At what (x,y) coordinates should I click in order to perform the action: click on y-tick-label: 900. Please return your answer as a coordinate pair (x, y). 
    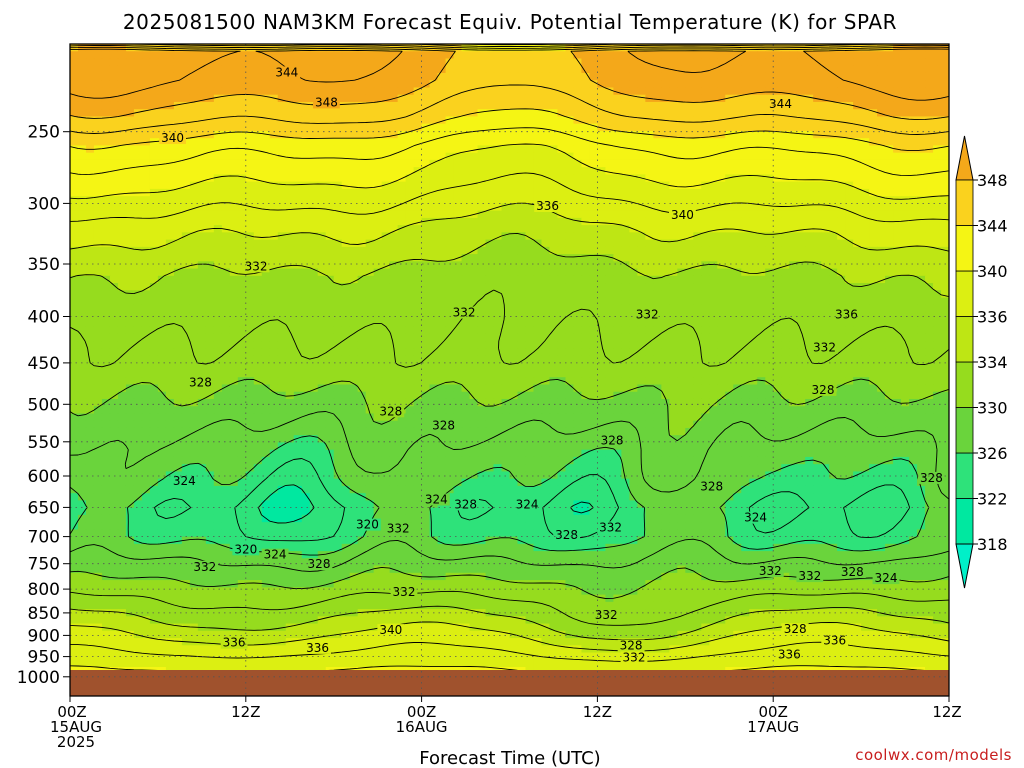
    Looking at the image, I should click on (44, 636).